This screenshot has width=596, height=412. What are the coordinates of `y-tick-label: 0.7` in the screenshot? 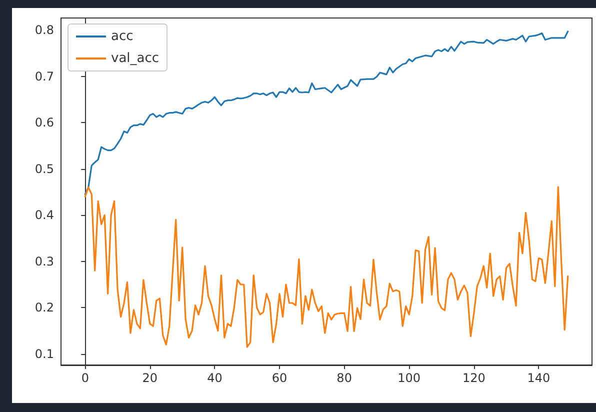 It's located at (44, 76).